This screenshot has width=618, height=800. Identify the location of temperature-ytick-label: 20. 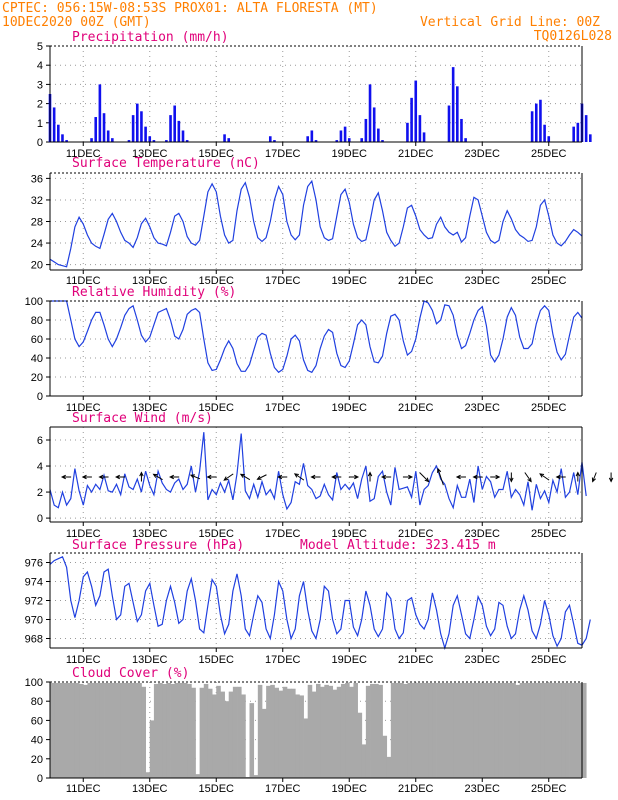
(37, 266).